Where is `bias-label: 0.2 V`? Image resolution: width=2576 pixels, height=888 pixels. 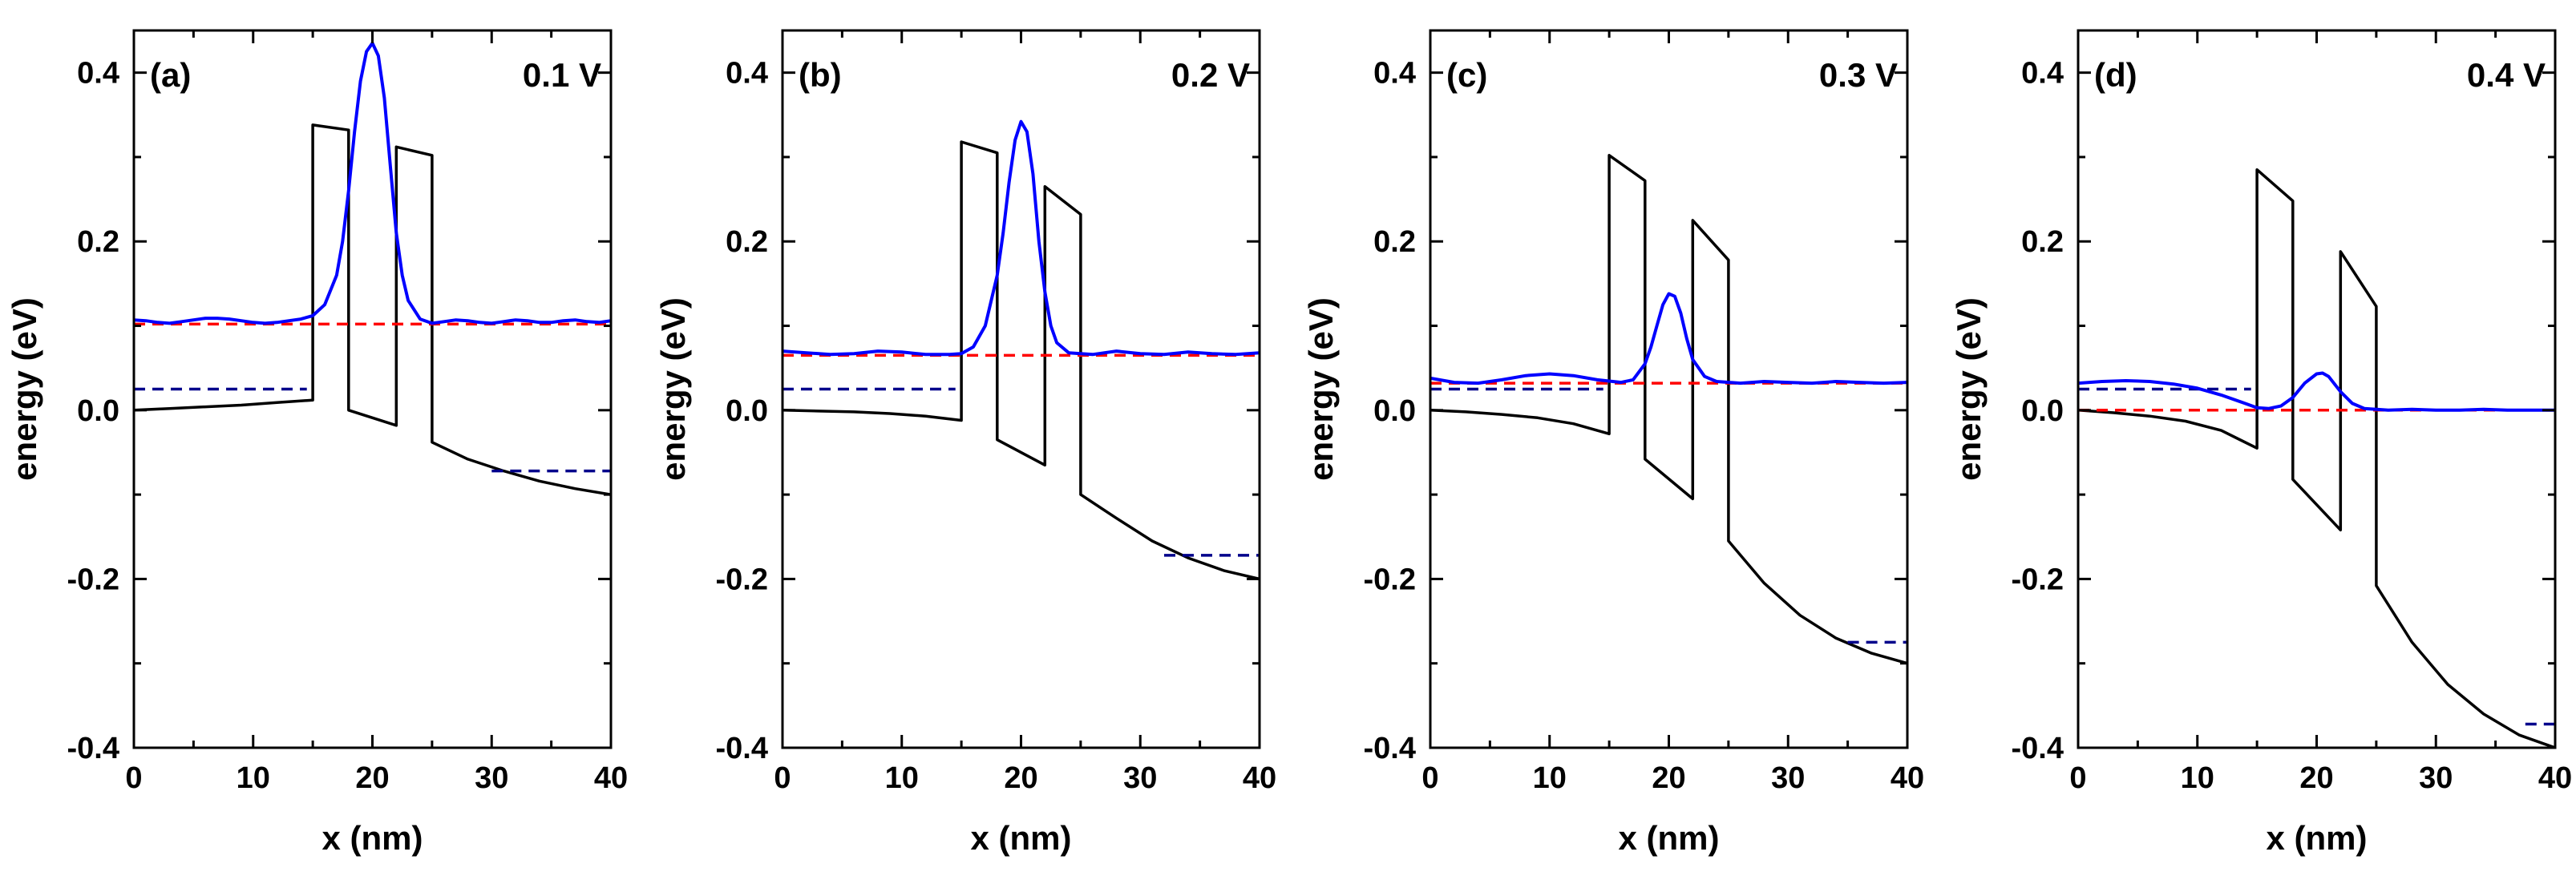
bias-label: 0.2 V is located at coordinates (1210, 75).